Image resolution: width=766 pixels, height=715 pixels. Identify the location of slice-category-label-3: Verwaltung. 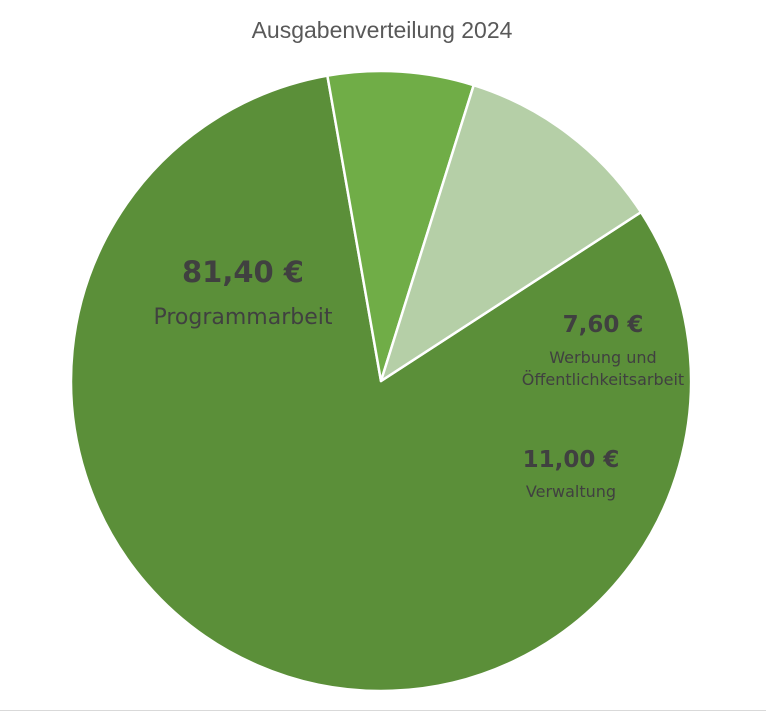
(571, 491).